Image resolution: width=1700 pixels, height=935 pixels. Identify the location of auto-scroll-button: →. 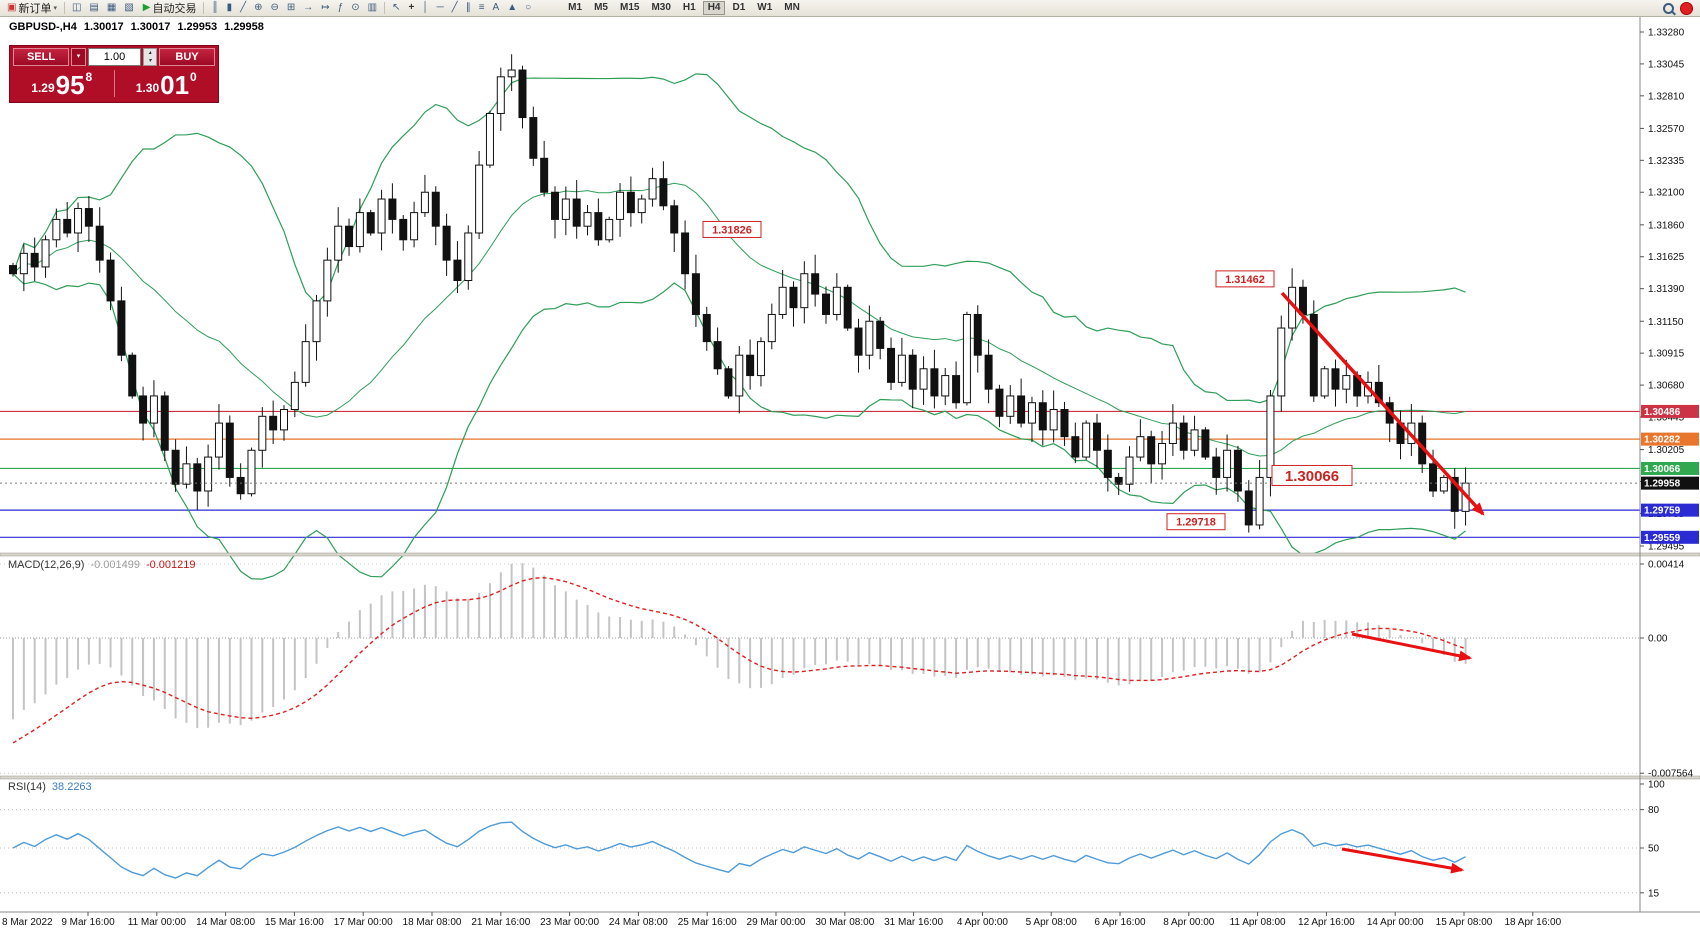
(308, 8).